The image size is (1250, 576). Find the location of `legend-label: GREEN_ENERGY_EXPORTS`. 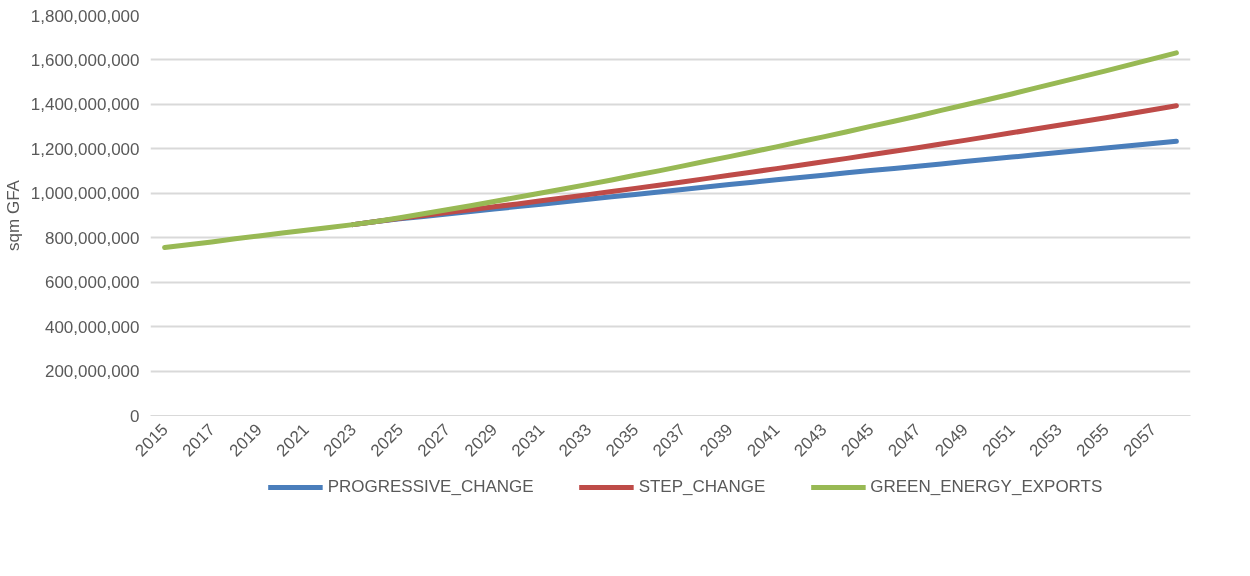

legend-label: GREEN_ENERGY_EXPORTS is located at coordinates (986, 486).